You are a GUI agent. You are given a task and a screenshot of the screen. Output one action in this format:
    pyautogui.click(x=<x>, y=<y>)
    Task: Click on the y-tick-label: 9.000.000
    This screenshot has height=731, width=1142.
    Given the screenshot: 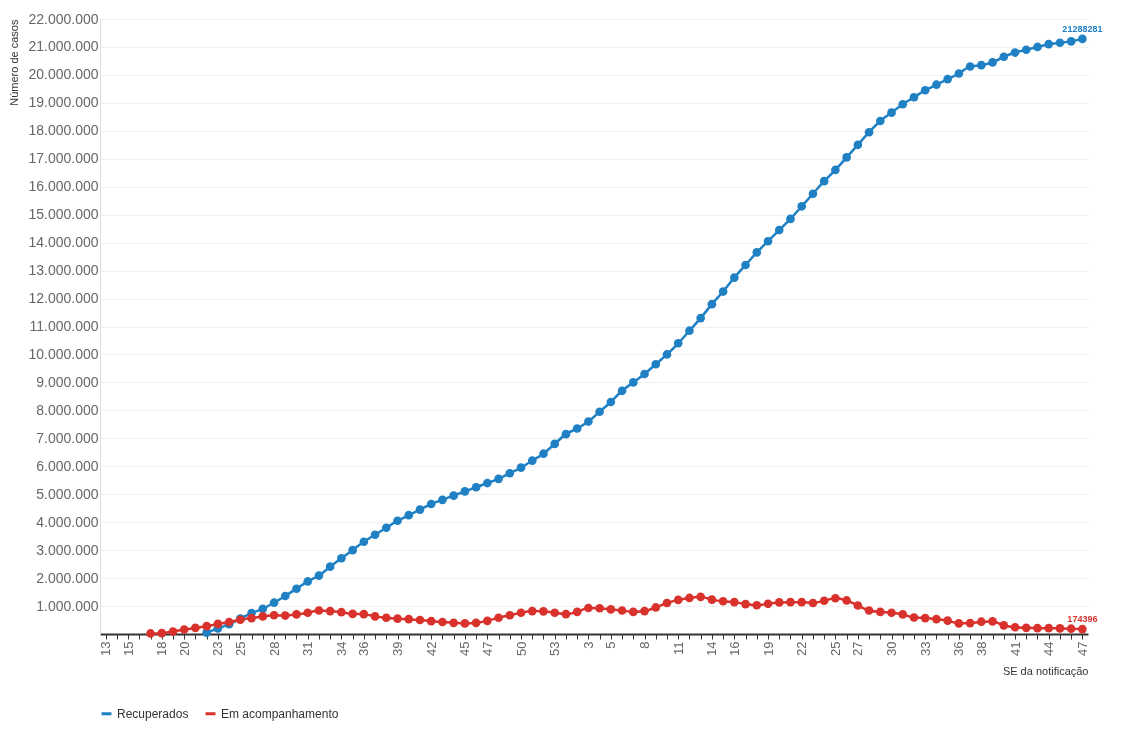 What is the action you would take?
    pyautogui.click(x=67, y=381)
    